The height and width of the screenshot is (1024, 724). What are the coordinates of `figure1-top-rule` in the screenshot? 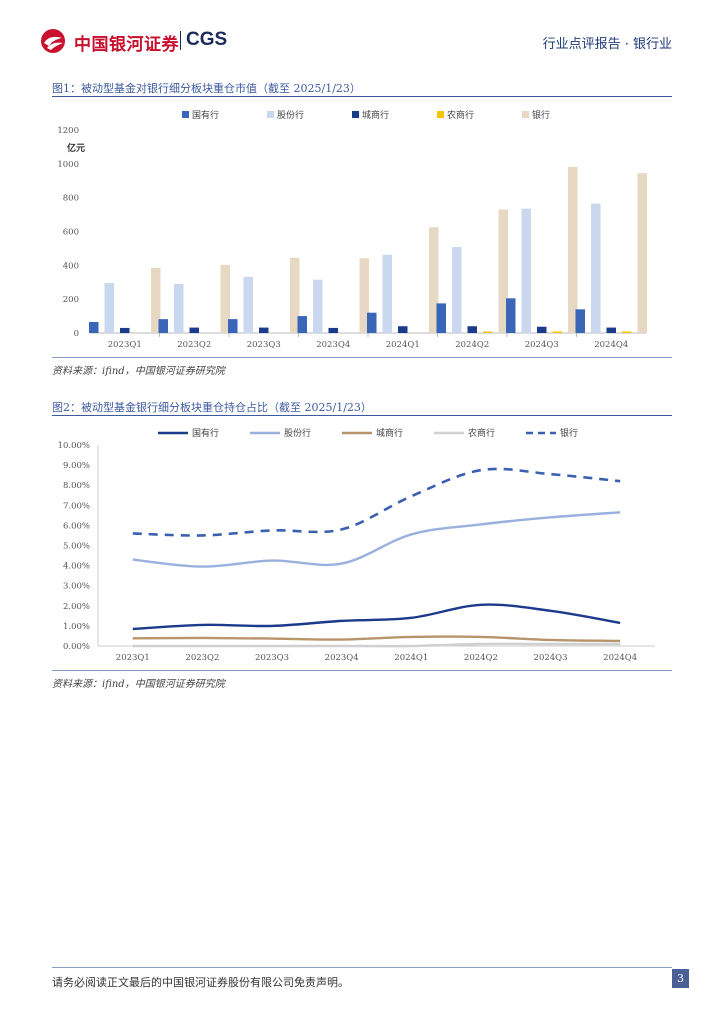 It's located at (362, 96).